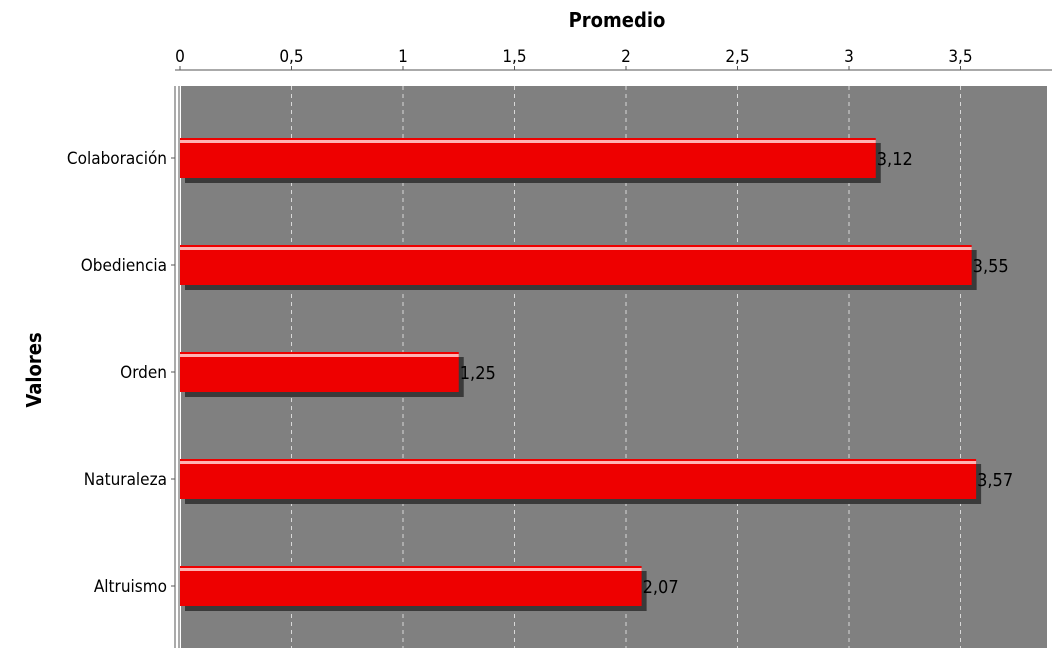 Image resolution: width=1061 pixels, height=658 pixels. I want to click on x-axis-title: Promedio, so click(617, 20).